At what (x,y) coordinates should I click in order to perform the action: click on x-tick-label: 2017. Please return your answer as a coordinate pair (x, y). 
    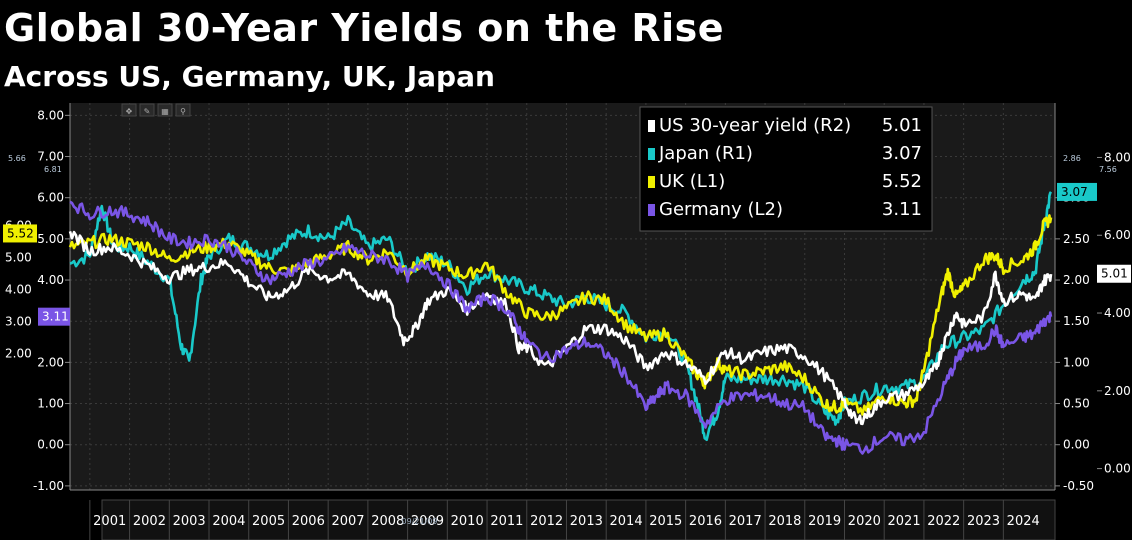
    Looking at the image, I should click on (745, 521).